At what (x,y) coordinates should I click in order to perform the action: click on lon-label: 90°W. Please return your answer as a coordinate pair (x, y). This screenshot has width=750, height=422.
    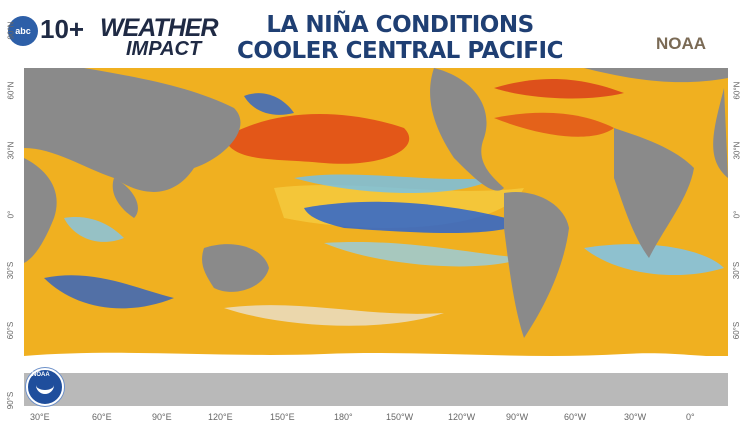
    Looking at the image, I should click on (517, 417).